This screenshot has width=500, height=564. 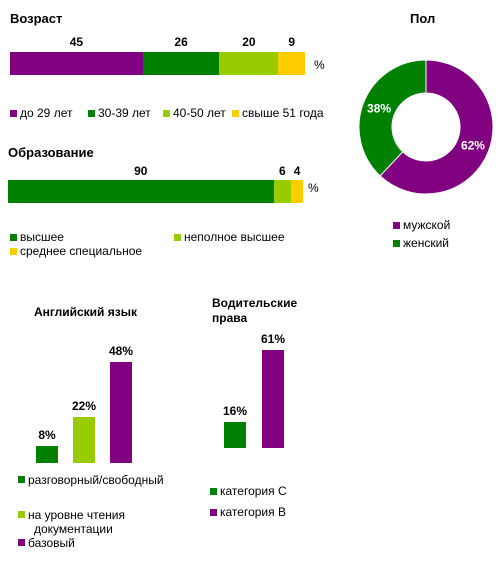 I want to click on gender-legend-item-1-swatch, so click(x=396, y=225).